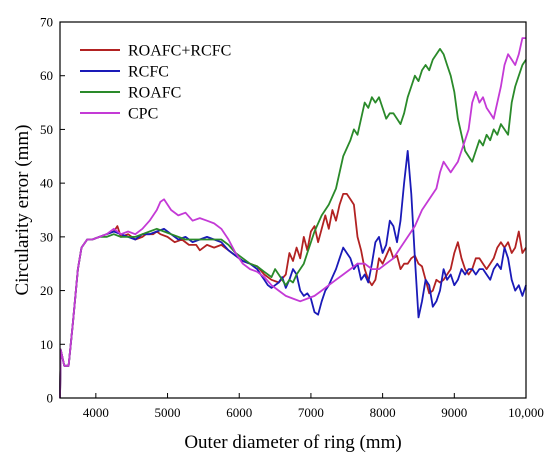  I want to click on y-tick-label: 0, so click(50, 398).